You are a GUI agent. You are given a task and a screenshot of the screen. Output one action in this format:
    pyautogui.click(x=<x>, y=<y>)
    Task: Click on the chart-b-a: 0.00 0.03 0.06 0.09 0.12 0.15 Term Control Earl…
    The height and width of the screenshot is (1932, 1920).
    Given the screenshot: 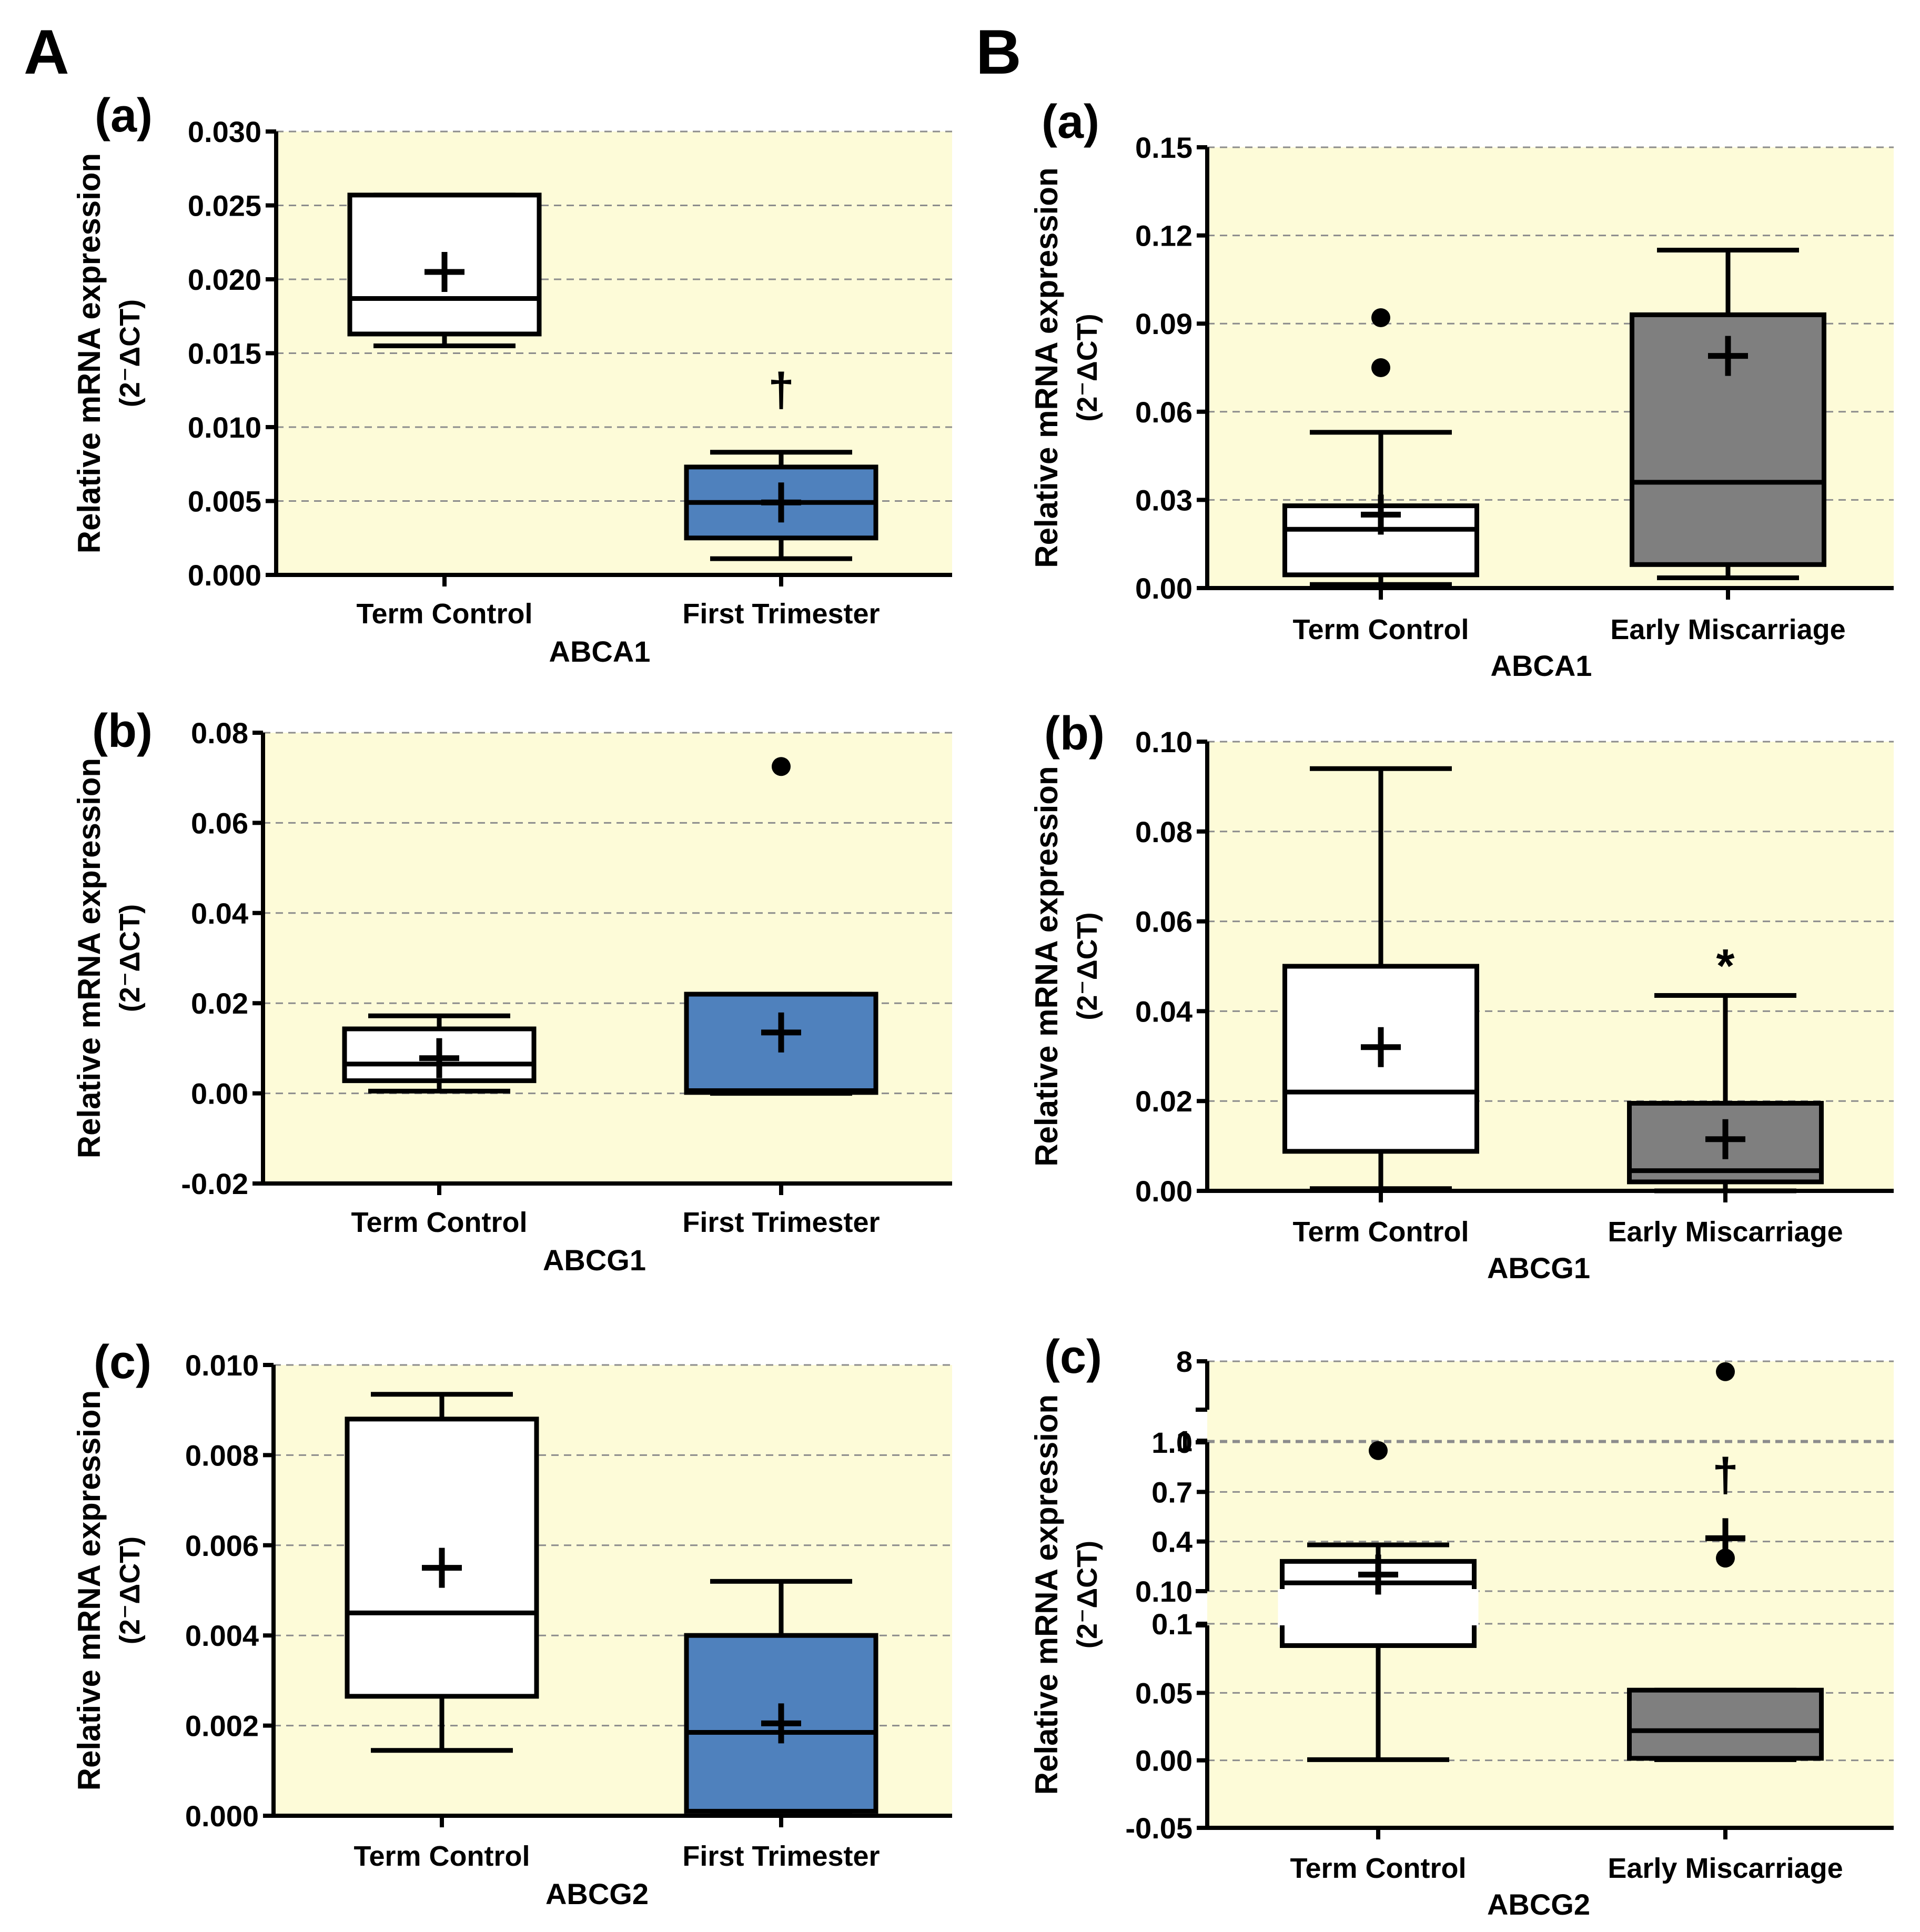 What is the action you would take?
    pyautogui.click(x=1461, y=389)
    